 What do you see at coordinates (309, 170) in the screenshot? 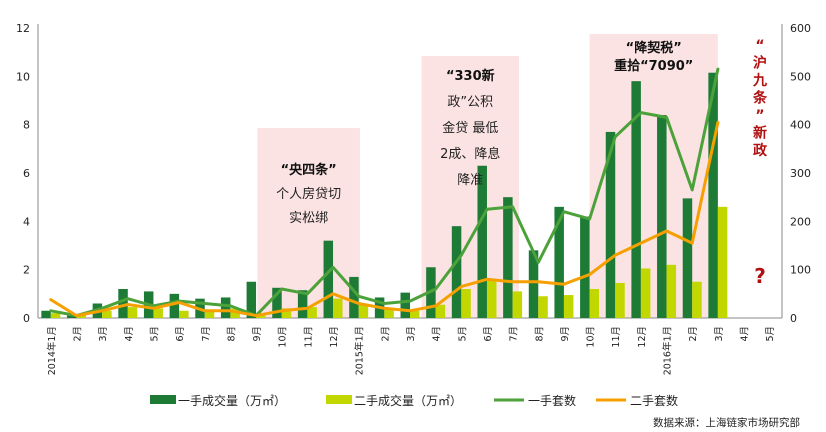
I see `annotation-title: “央四条”` at bounding box center [309, 170].